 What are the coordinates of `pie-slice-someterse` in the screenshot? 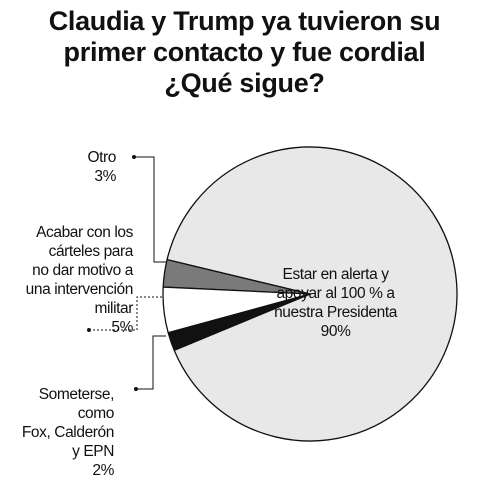 It's located at (239, 322).